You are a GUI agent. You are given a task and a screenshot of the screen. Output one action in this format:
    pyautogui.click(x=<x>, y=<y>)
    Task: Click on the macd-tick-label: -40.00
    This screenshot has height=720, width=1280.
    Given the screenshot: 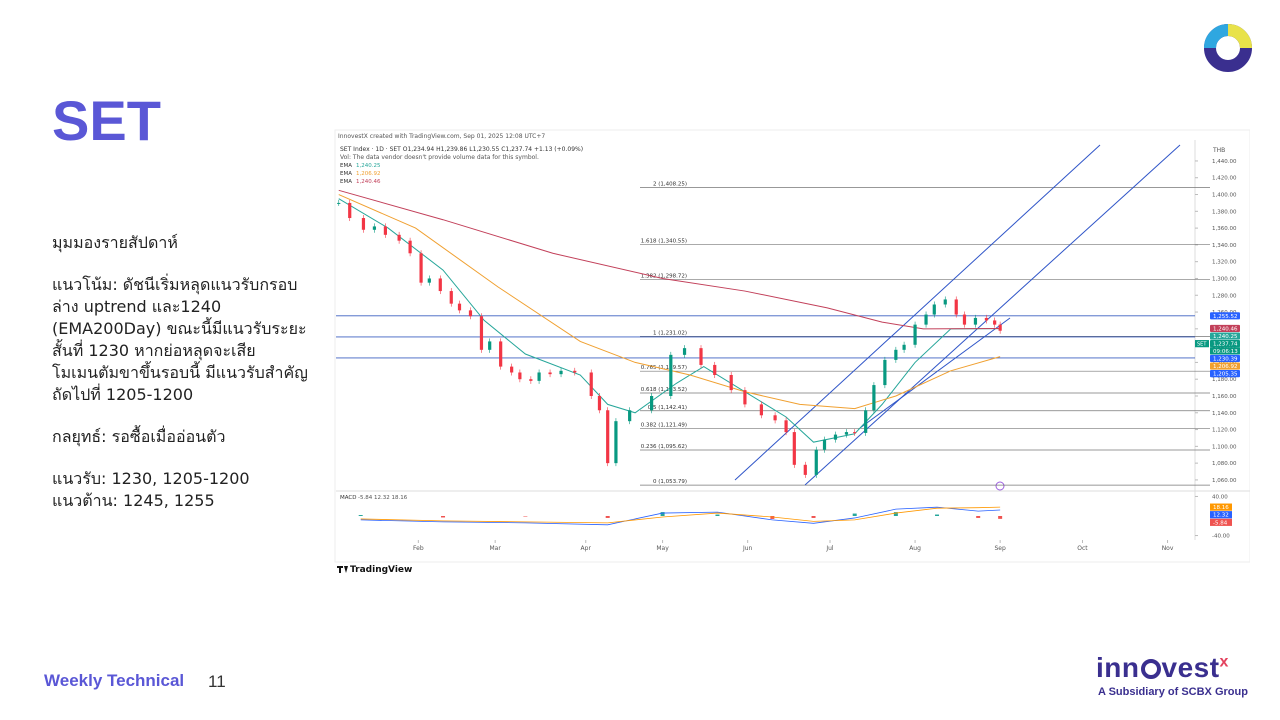 What is the action you would take?
    pyautogui.click(x=1221, y=537)
    